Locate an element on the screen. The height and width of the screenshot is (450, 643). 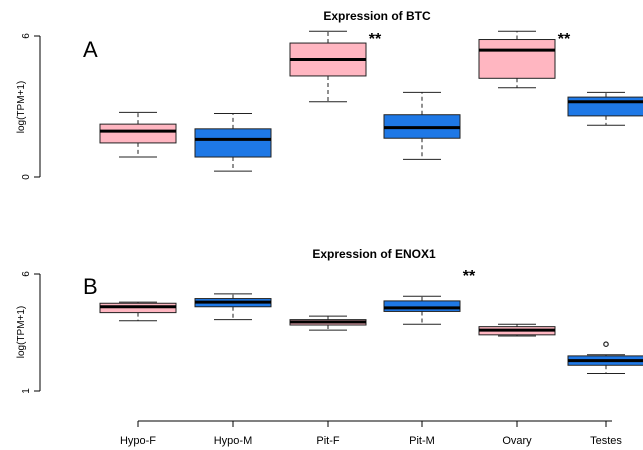
panel-b-y-ticks: 16 is located at coordinates (30, 332).